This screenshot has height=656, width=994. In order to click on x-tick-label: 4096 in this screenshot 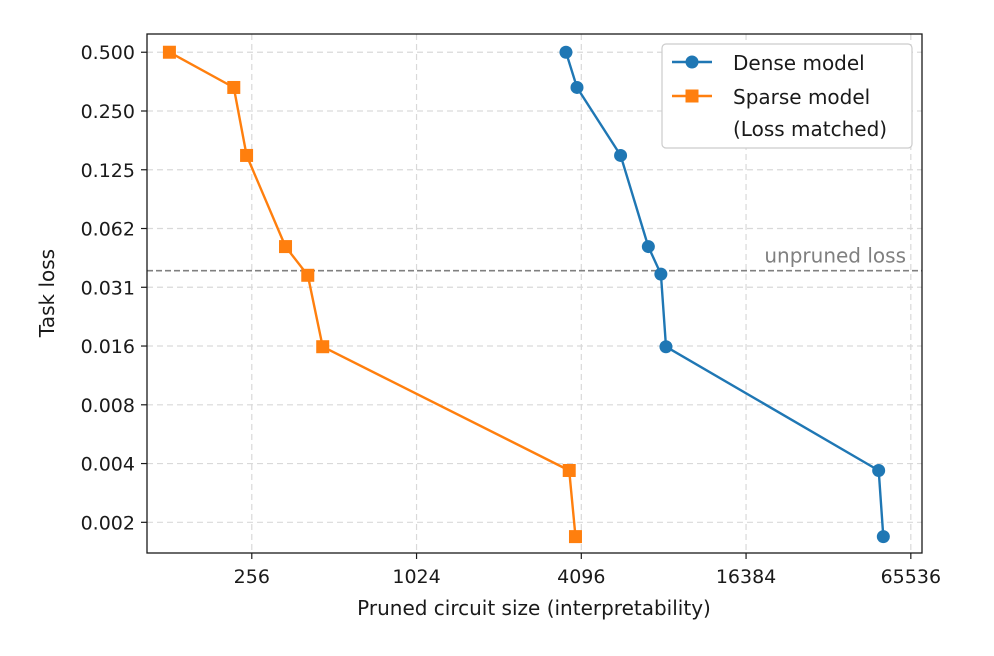, I will do `click(581, 577)`.